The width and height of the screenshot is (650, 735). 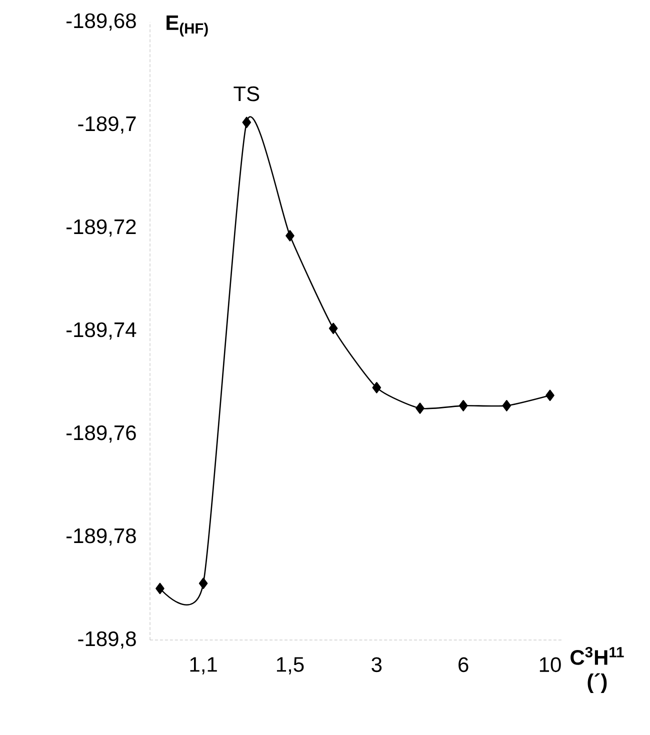 I want to click on y-tick-label: -189,7, so click(x=107, y=125).